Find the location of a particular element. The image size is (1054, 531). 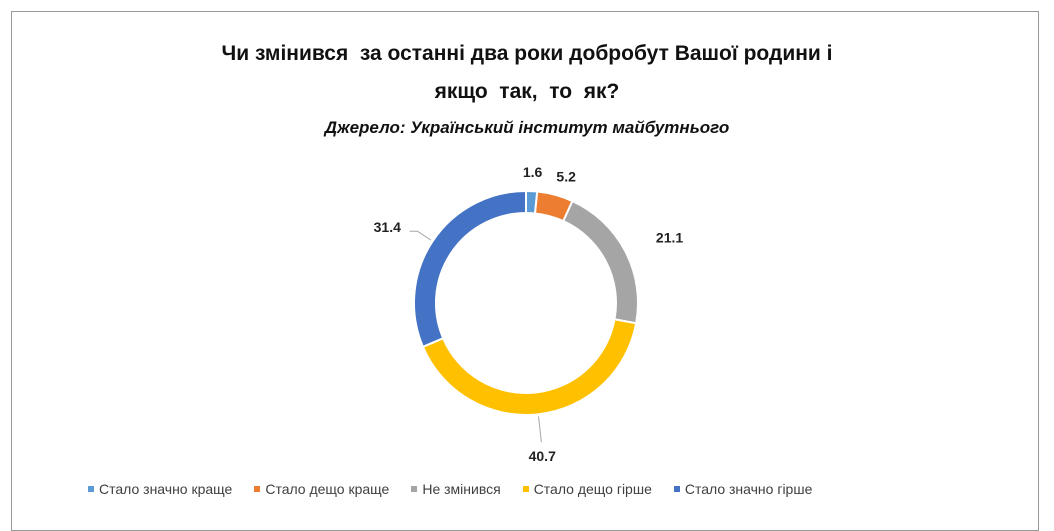

legend-item-2: Стало дещо краще is located at coordinates (321, 489).